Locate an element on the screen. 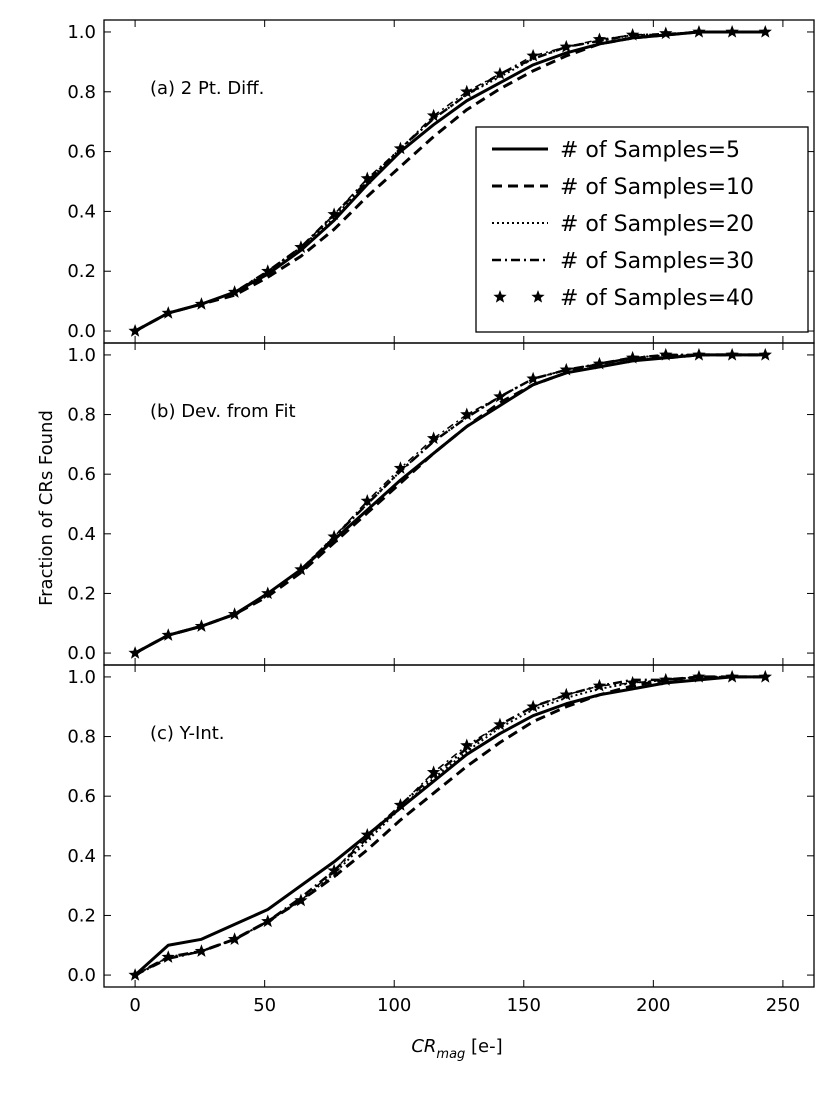 The image size is (830, 1099). x-tick-label: 150 is located at coordinates (524, 1005).